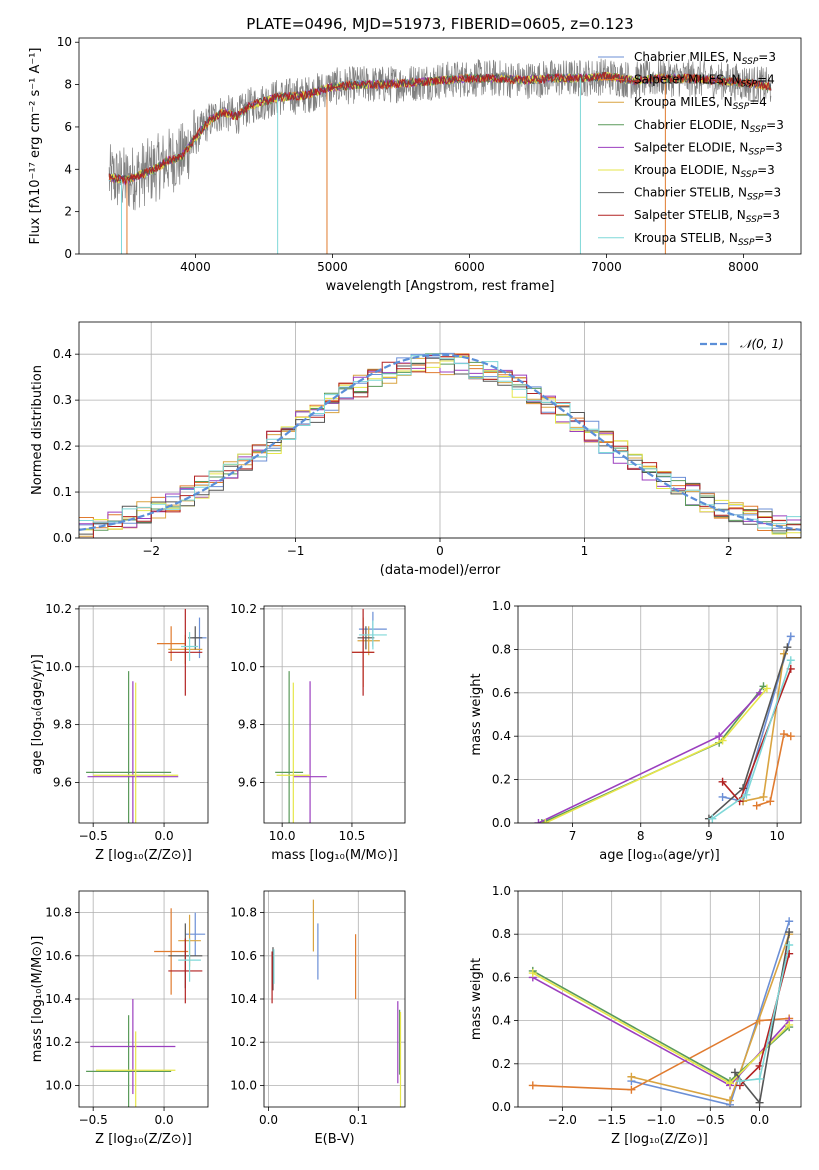  I want to click on legend-entry-3: Chabrier ELODIE, NSSP=3, so click(709, 126).